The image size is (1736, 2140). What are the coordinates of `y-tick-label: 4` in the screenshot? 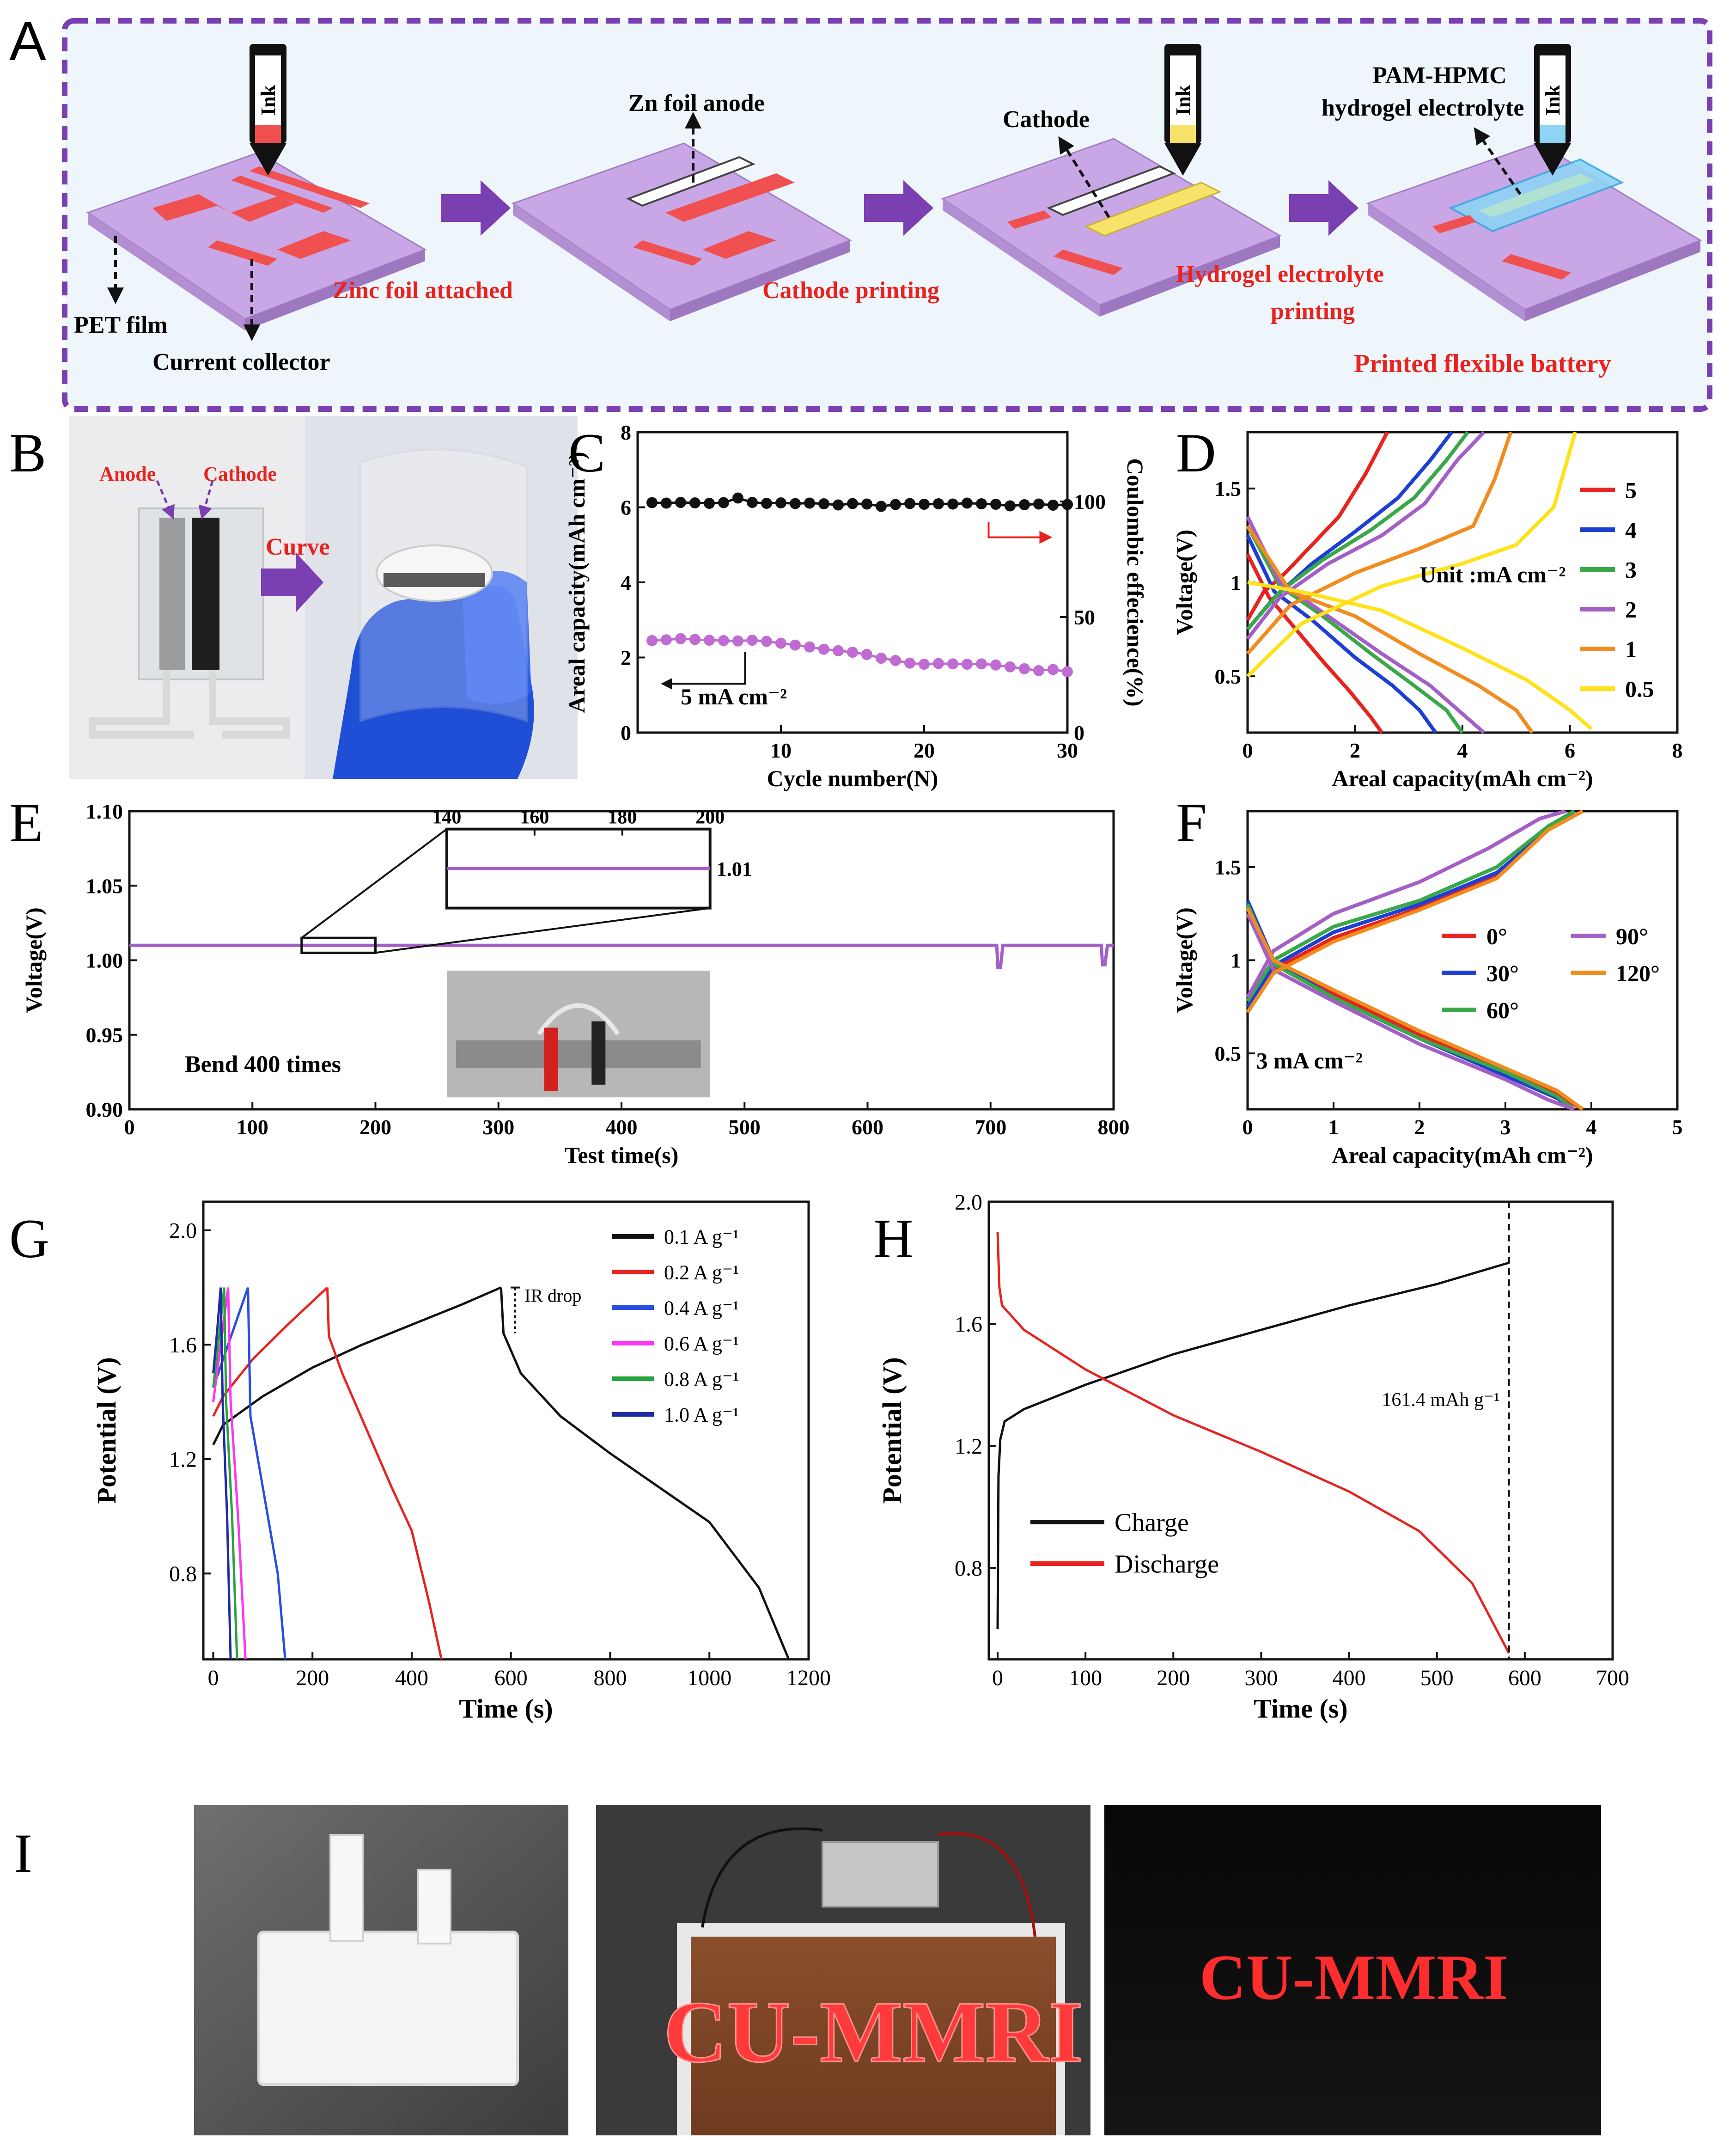 It's located at (626, 582).